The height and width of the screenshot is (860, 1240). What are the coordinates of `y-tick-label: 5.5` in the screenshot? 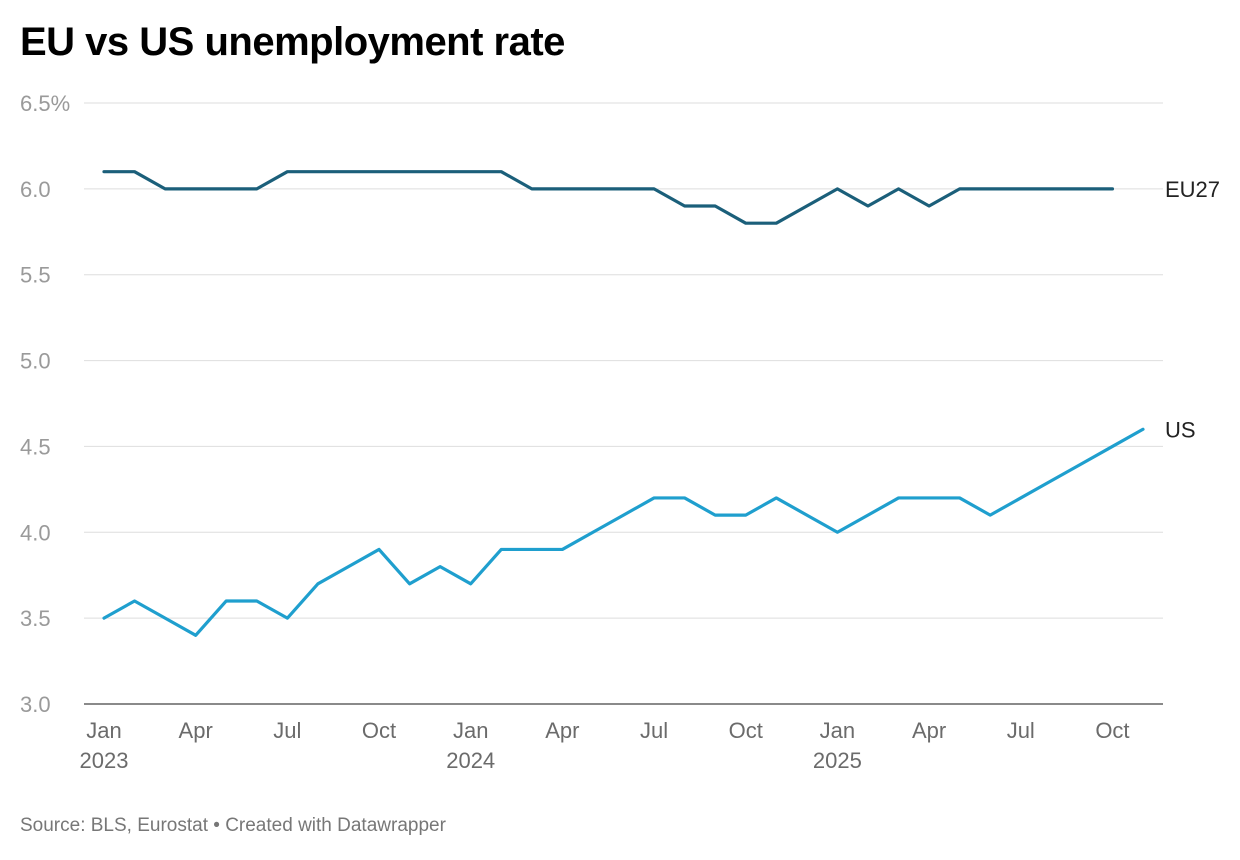 It's located at (35, 275).